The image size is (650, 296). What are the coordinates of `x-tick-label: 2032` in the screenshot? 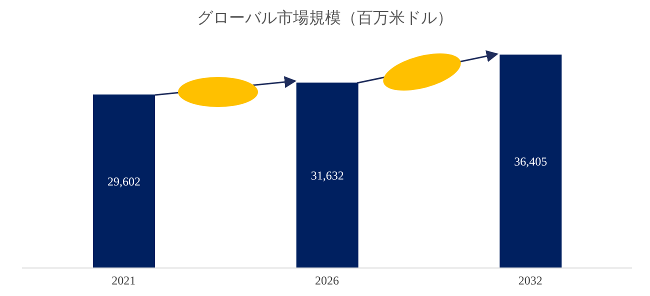 It's located at (530, 281).